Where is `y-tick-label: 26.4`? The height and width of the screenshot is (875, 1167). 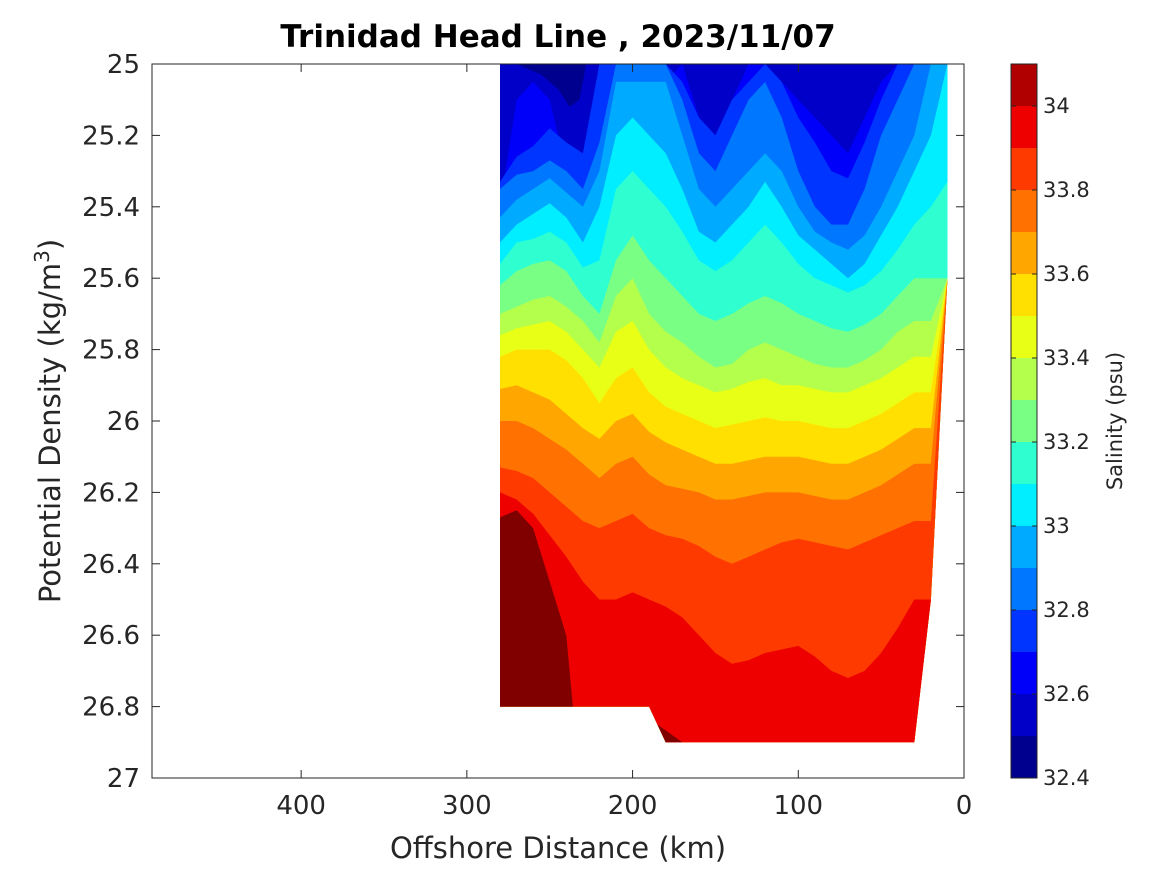
y-tick-label: 26.4 is located at coordinates (111, 565).